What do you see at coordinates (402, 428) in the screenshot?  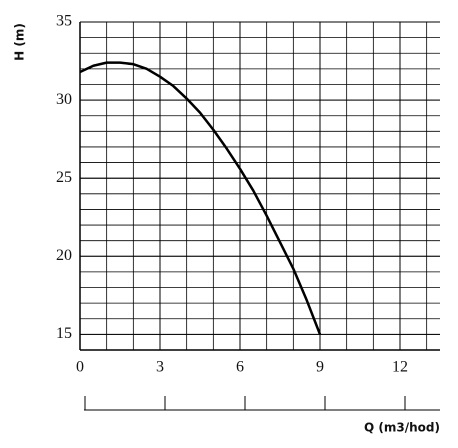 I see `x-axis-label: Q (m3/hod)` at bounding box center [402, 428].